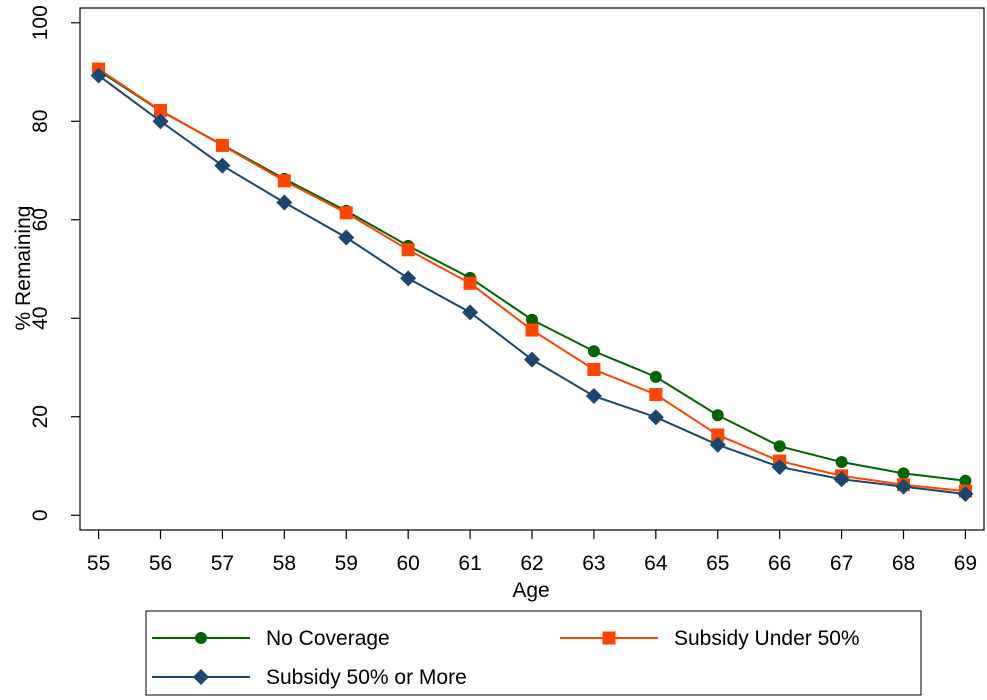 The width and height of the screenshot is (987, 700). I want to click on x-tick-label: 62, so click(531, 563).